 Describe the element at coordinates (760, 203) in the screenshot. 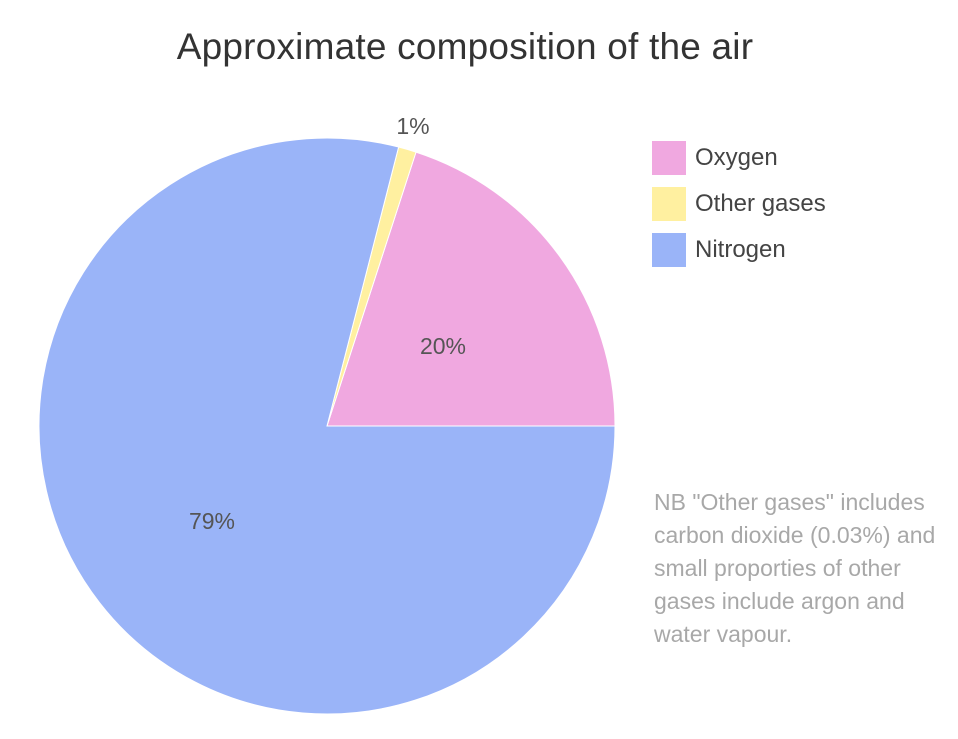

I see `legend-label-other-gases: Other gases` at that location.